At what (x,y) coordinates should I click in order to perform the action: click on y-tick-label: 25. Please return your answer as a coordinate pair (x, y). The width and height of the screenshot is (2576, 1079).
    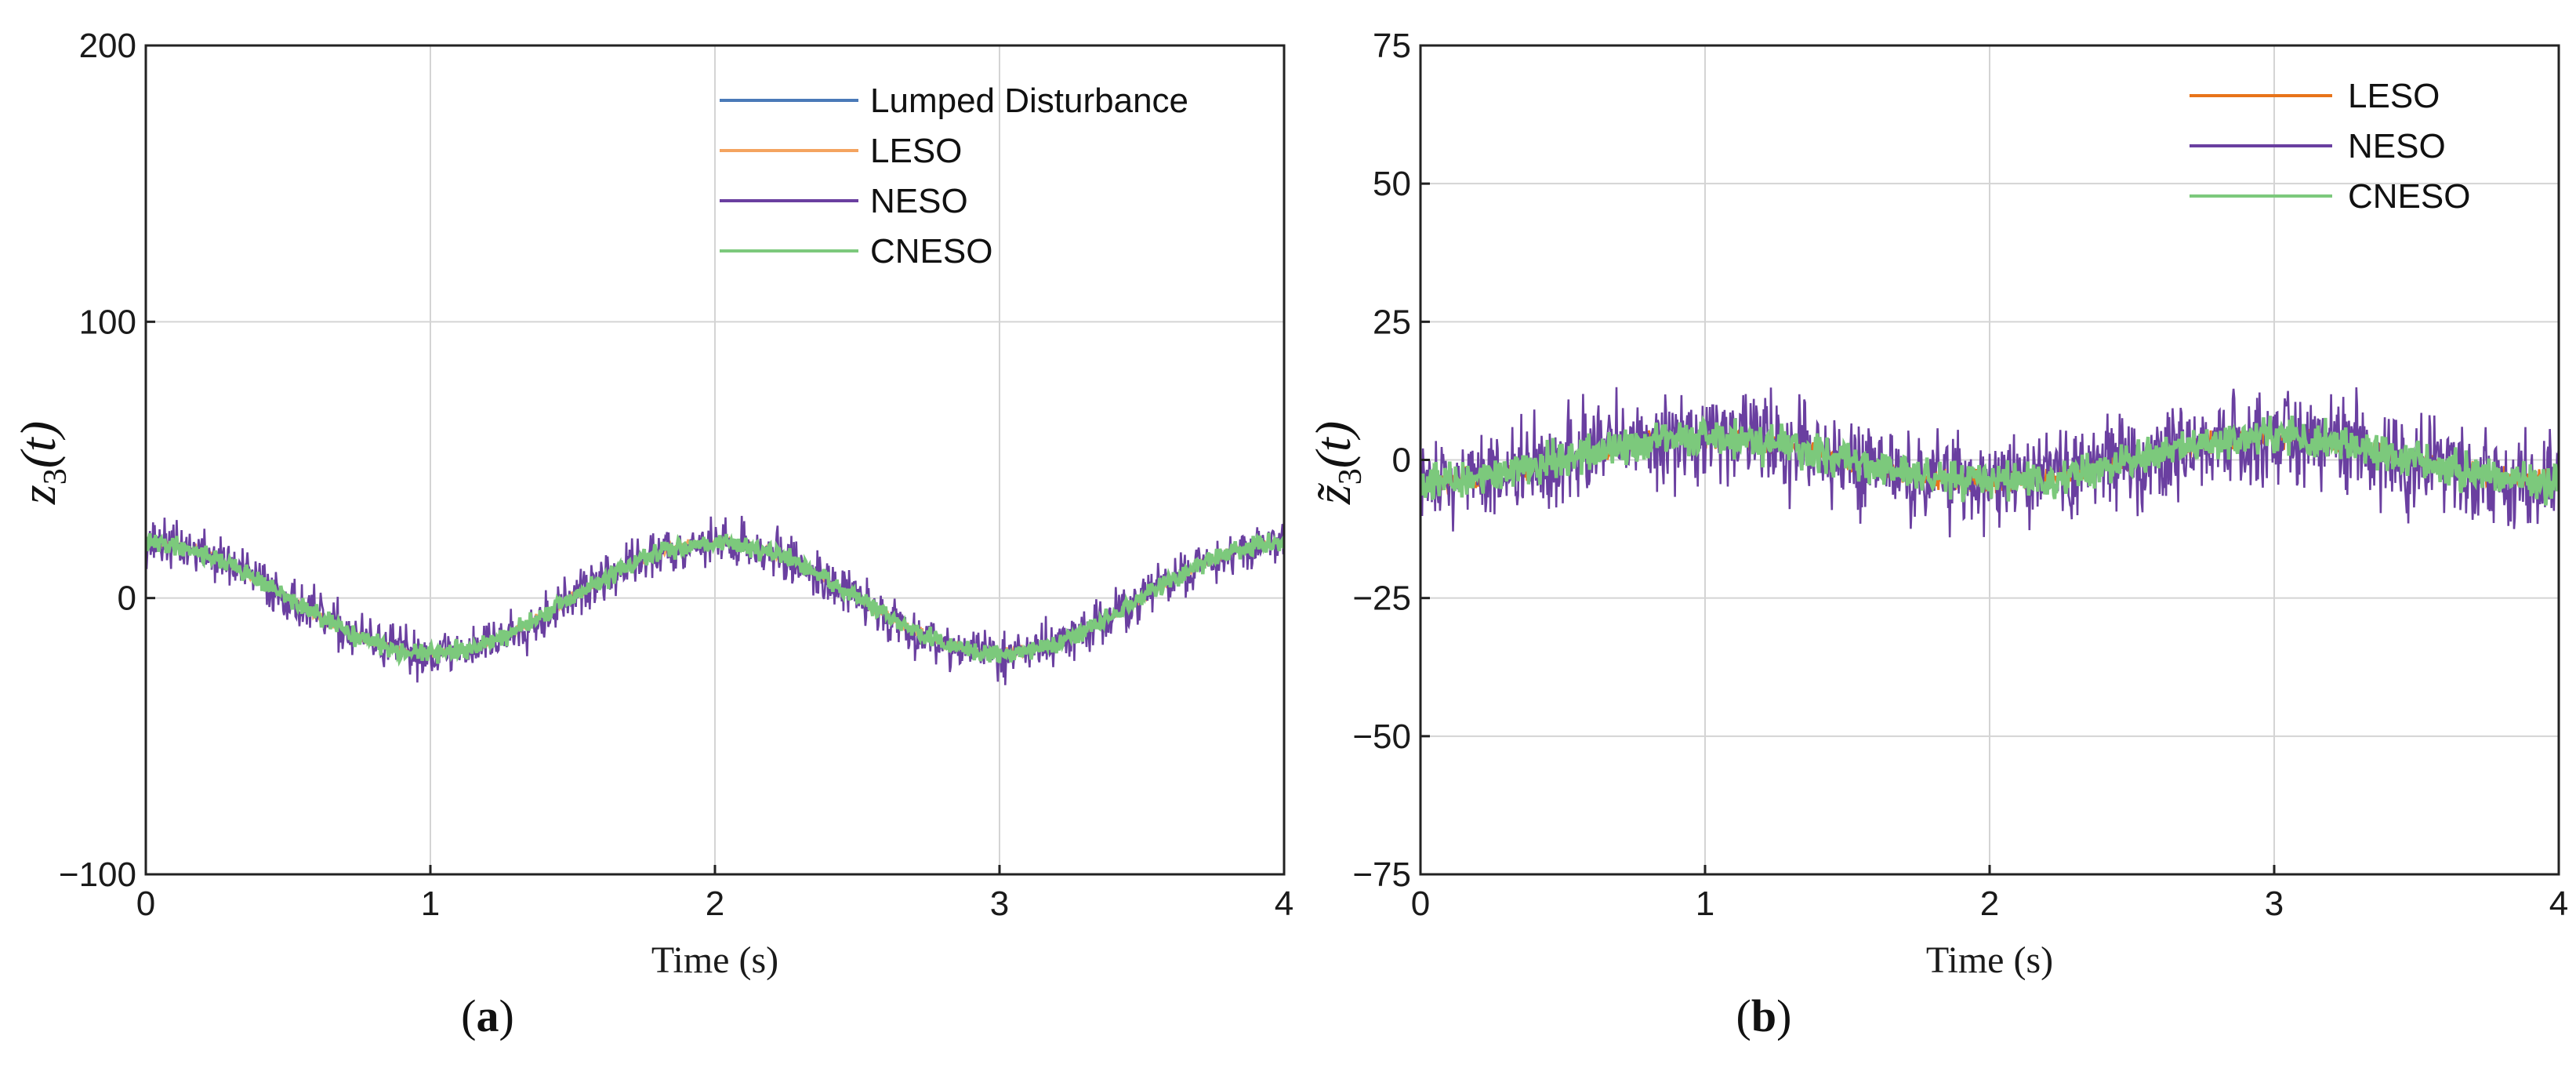
    Looking at the image, I should click on (1392, 322).